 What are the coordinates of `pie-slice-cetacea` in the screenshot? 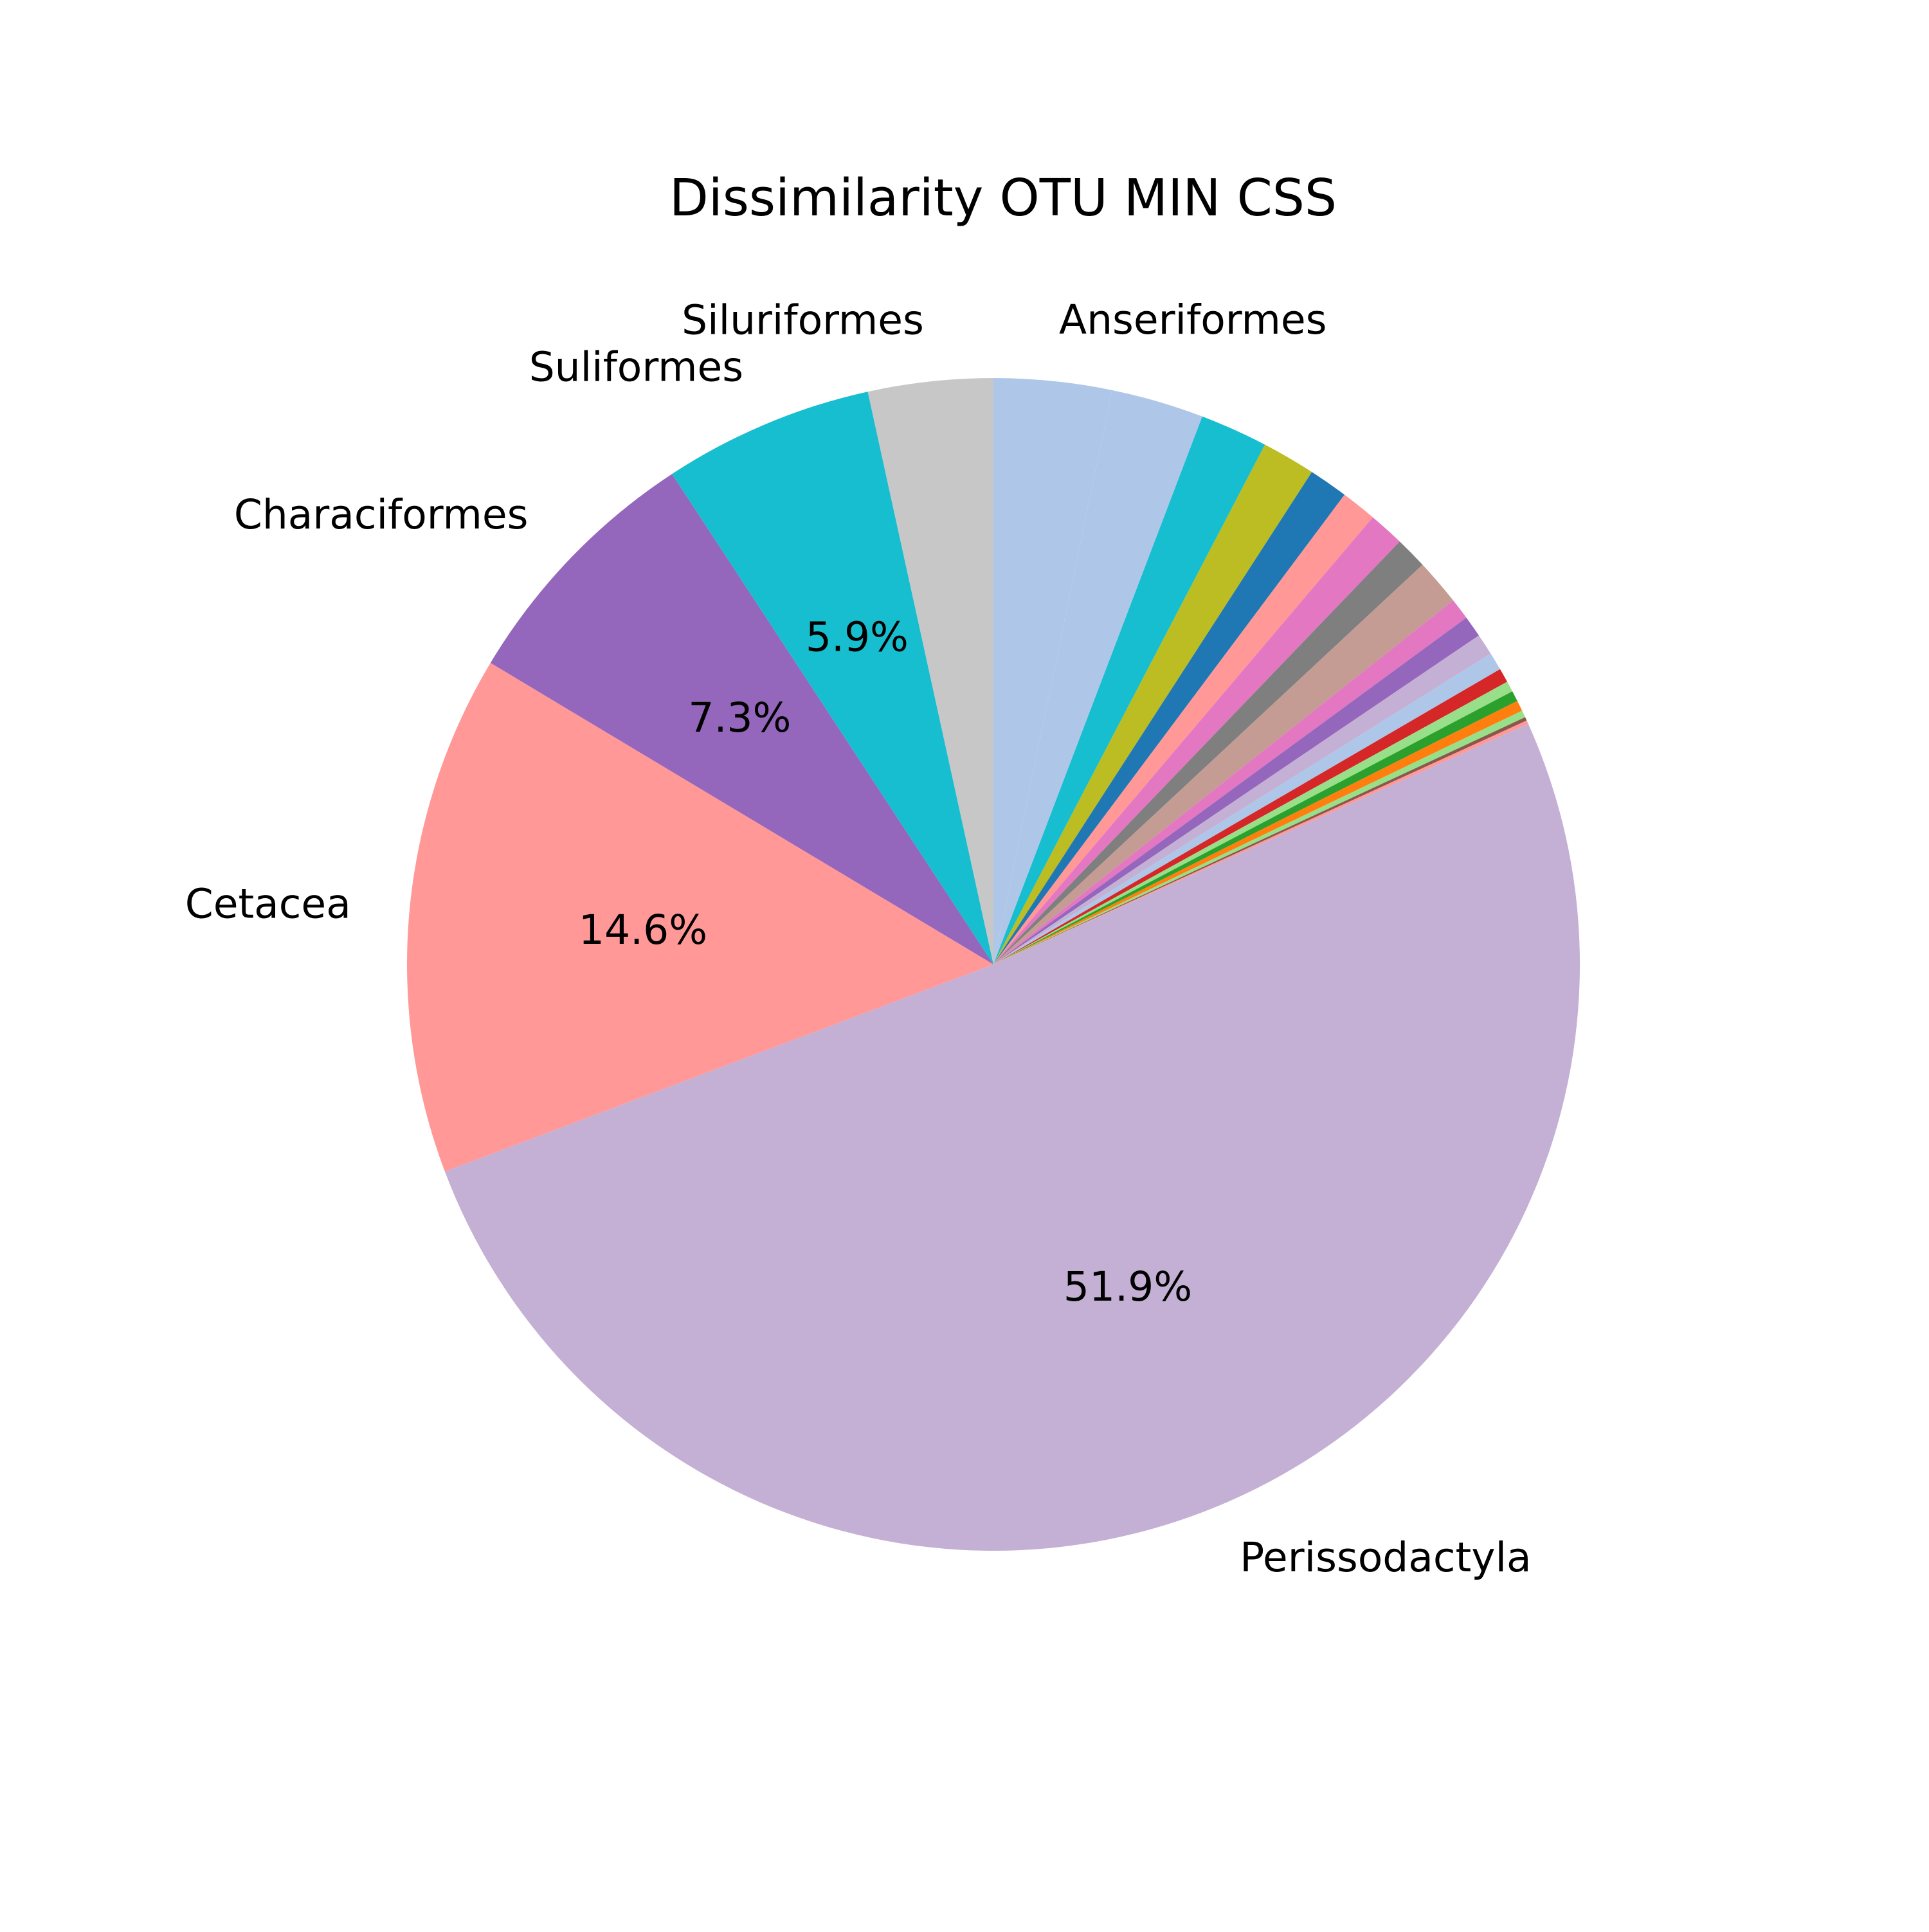 It's located at (700, 917).